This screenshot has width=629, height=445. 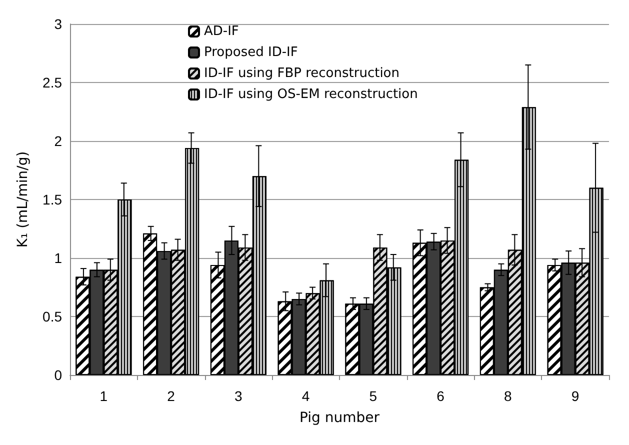 I want to click on y-tick-label: 3, so click(x=58, y=24).